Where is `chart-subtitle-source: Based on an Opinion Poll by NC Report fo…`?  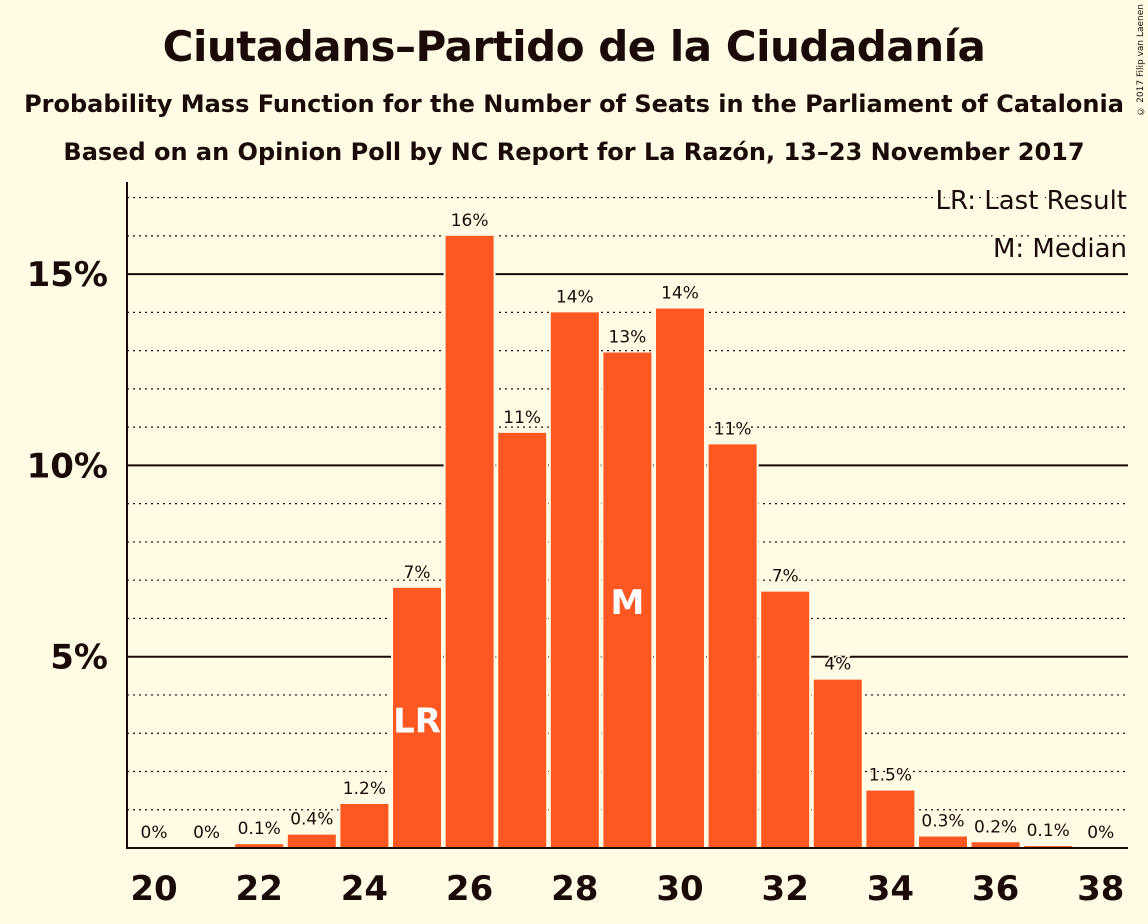
chart-subtitle-source: Based on an Opinion Poll by NC Report fo… is located at coordinates (574, 152).